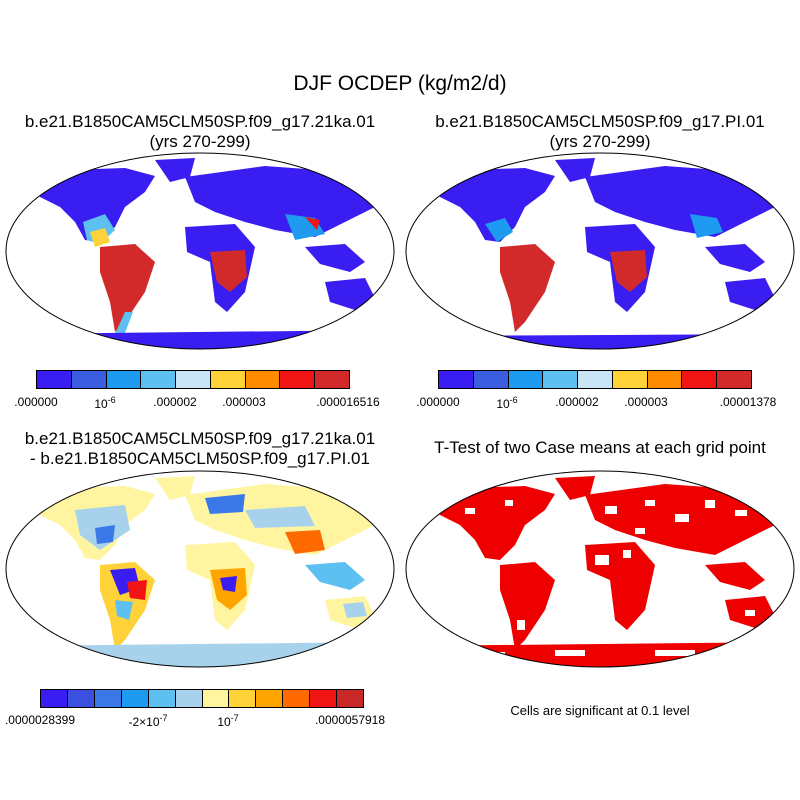 This screenshot has width=800, height=800. Describe the element at coordinates (200, 121) in the screenshot. I see `panel1-title: b.e21.B1850CAM5CLM50SP.f09_g17.21ka.01` at that location.